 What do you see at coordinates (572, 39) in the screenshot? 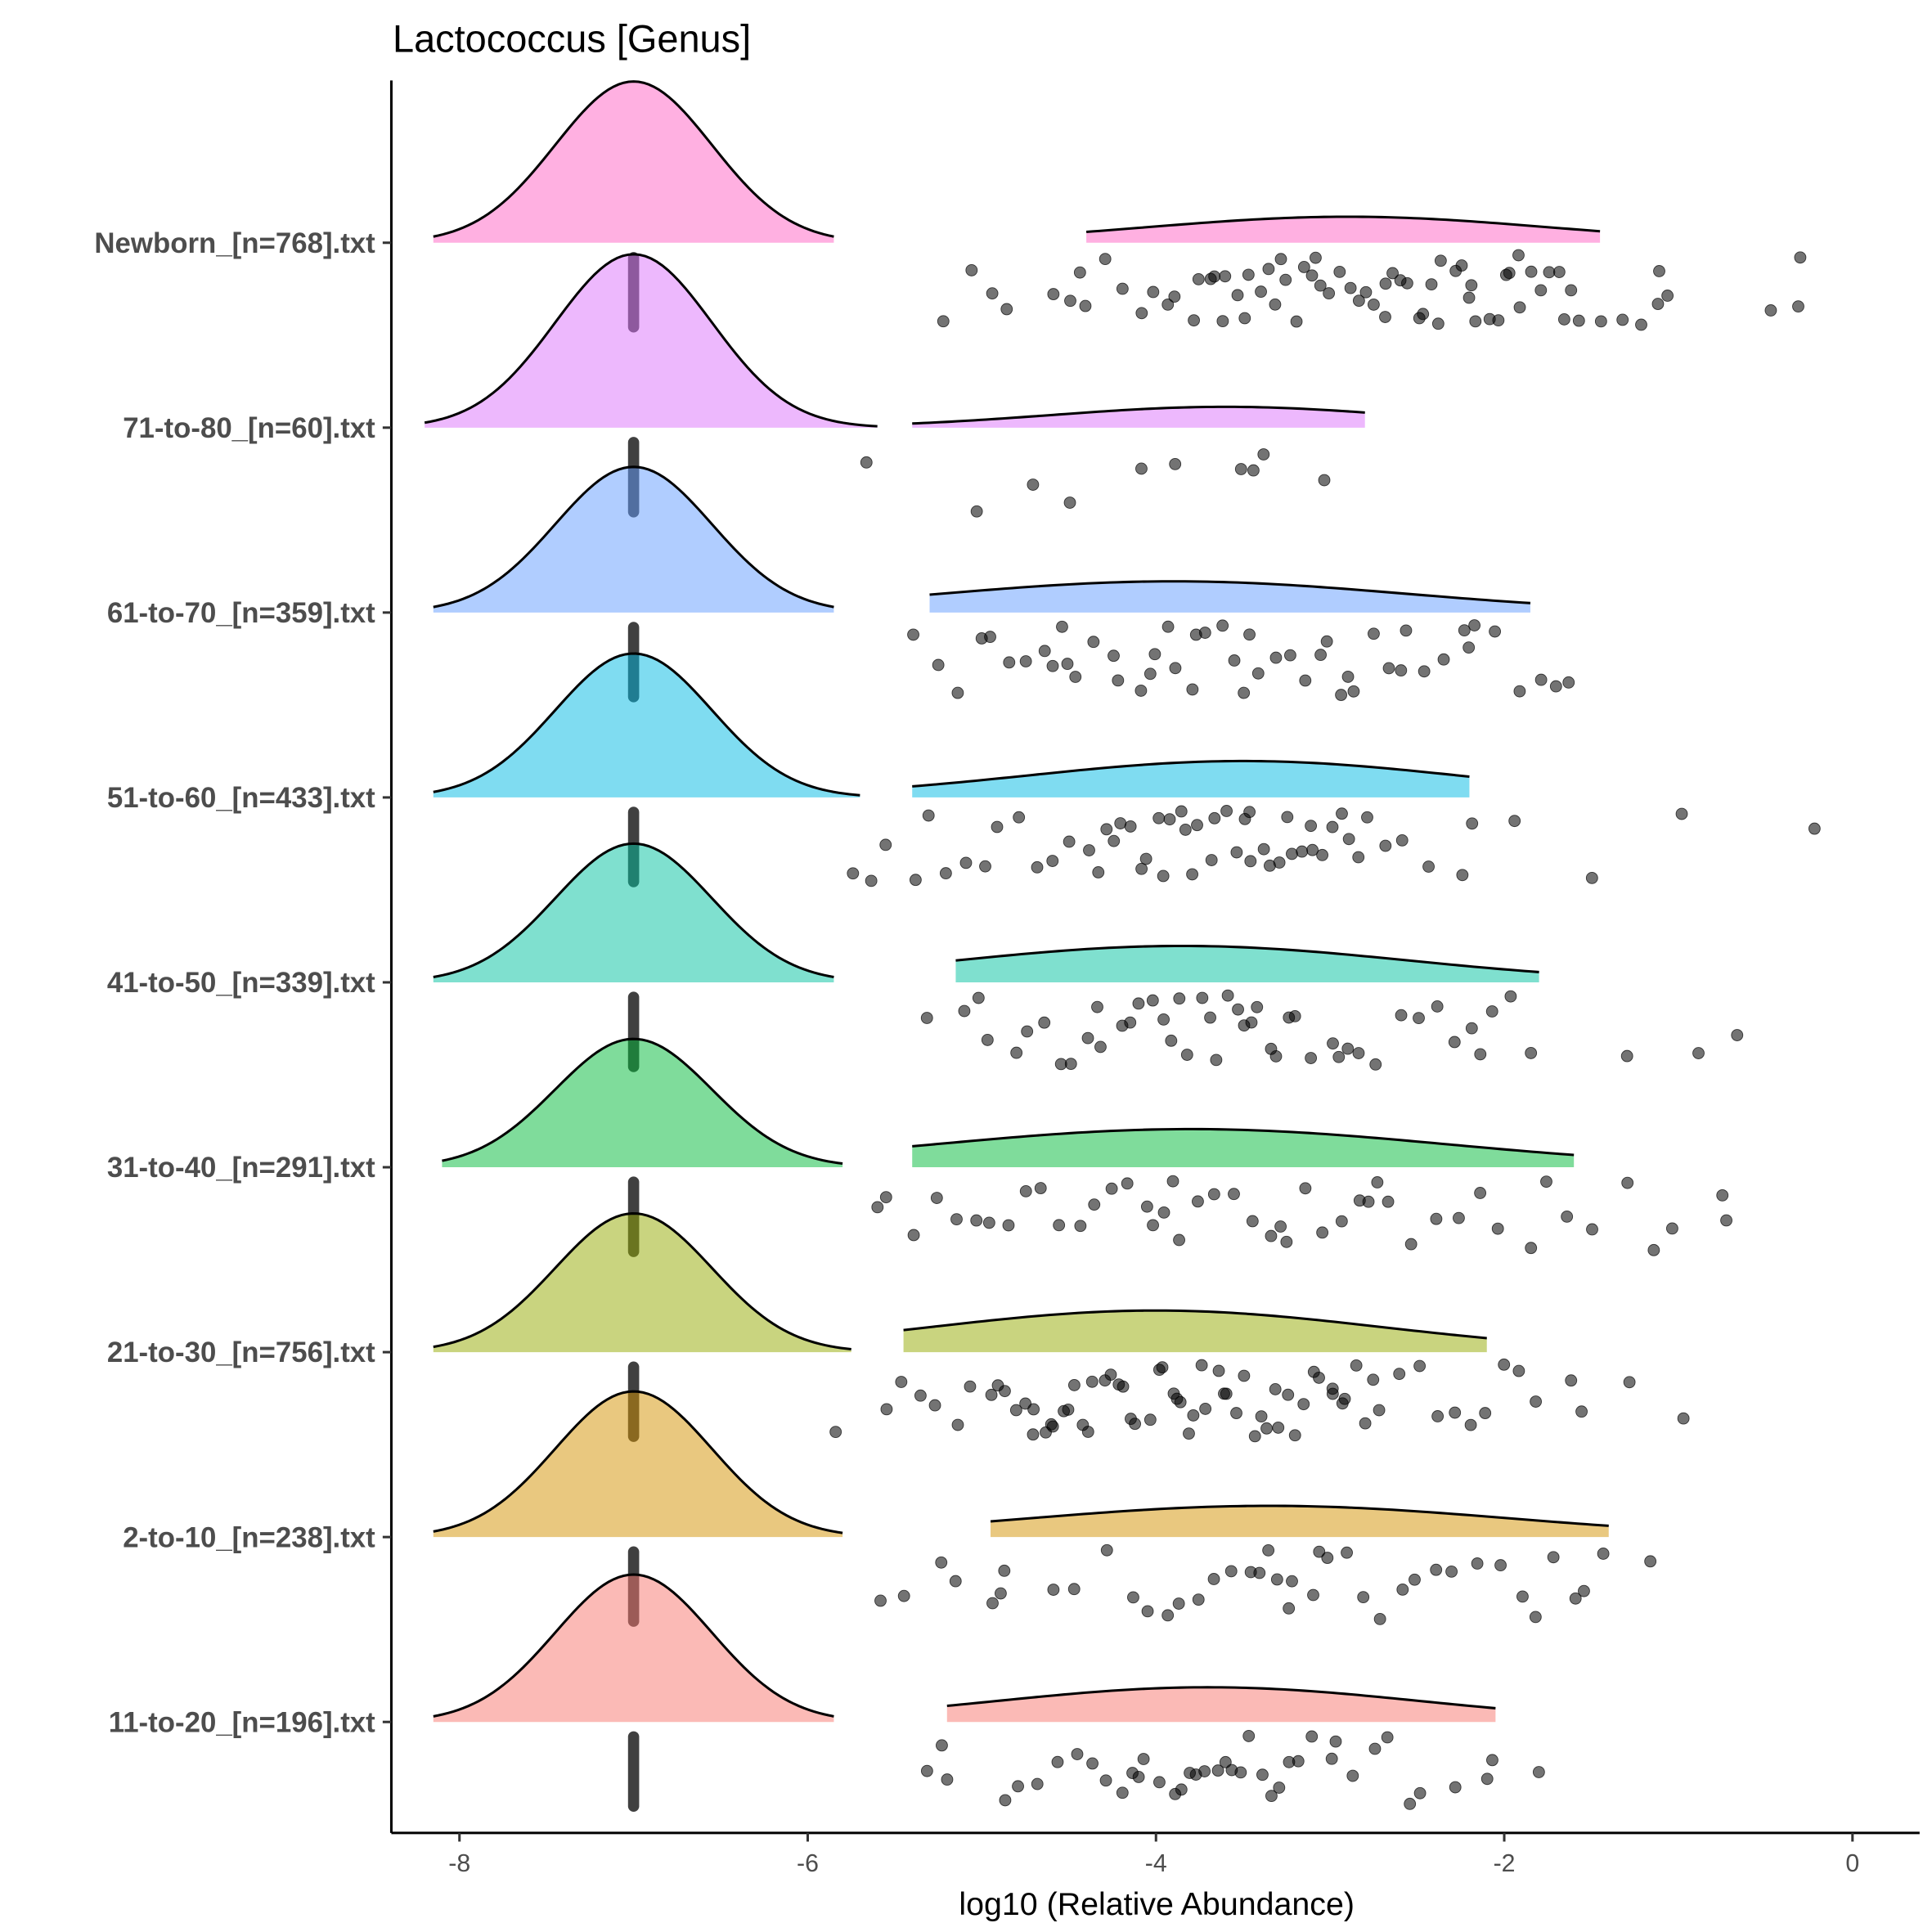
I see `chart-title: Lactococcus [Genus]` at bounding box center [572, 39].